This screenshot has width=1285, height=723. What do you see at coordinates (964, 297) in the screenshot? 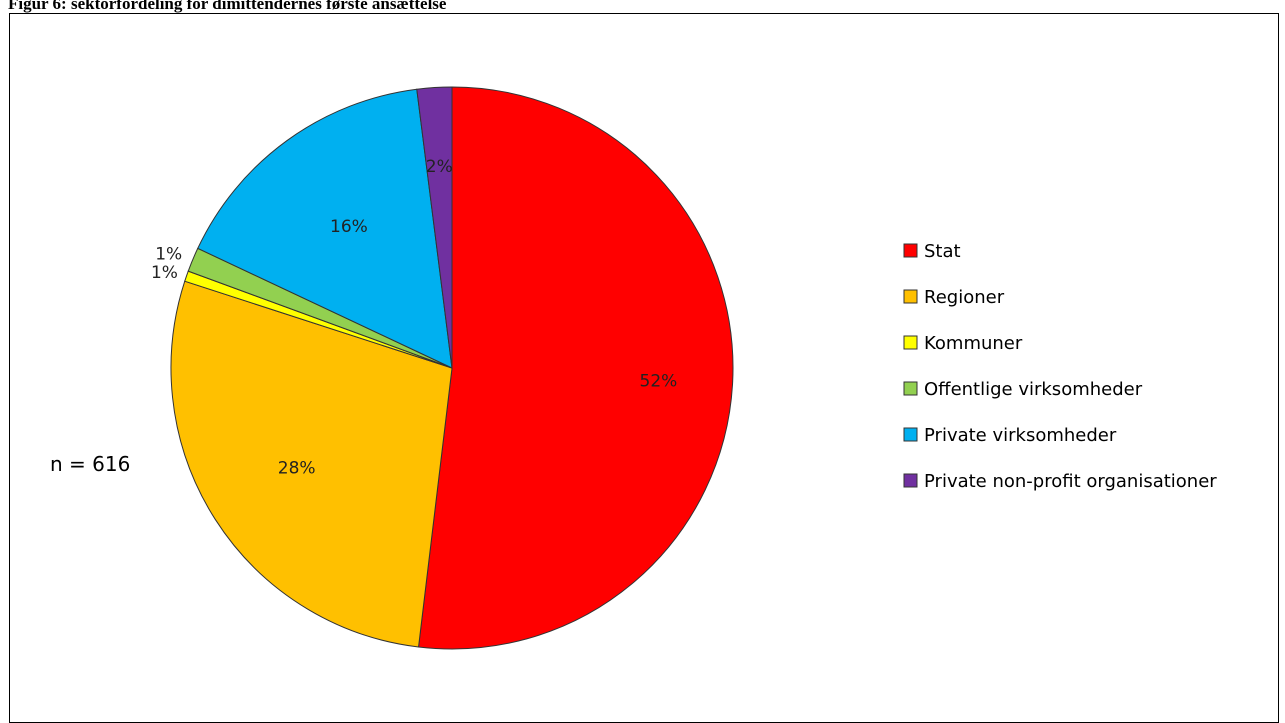
I see `legend-label-regioner: Regioner` at bounding box center [964, 297].